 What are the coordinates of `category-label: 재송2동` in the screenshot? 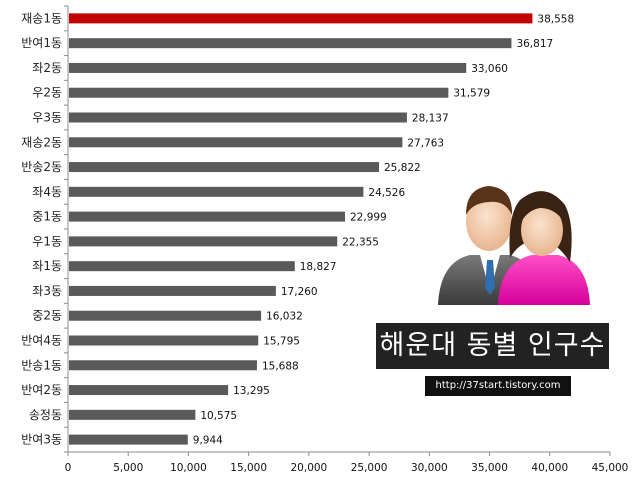 It's located at (41, 142).